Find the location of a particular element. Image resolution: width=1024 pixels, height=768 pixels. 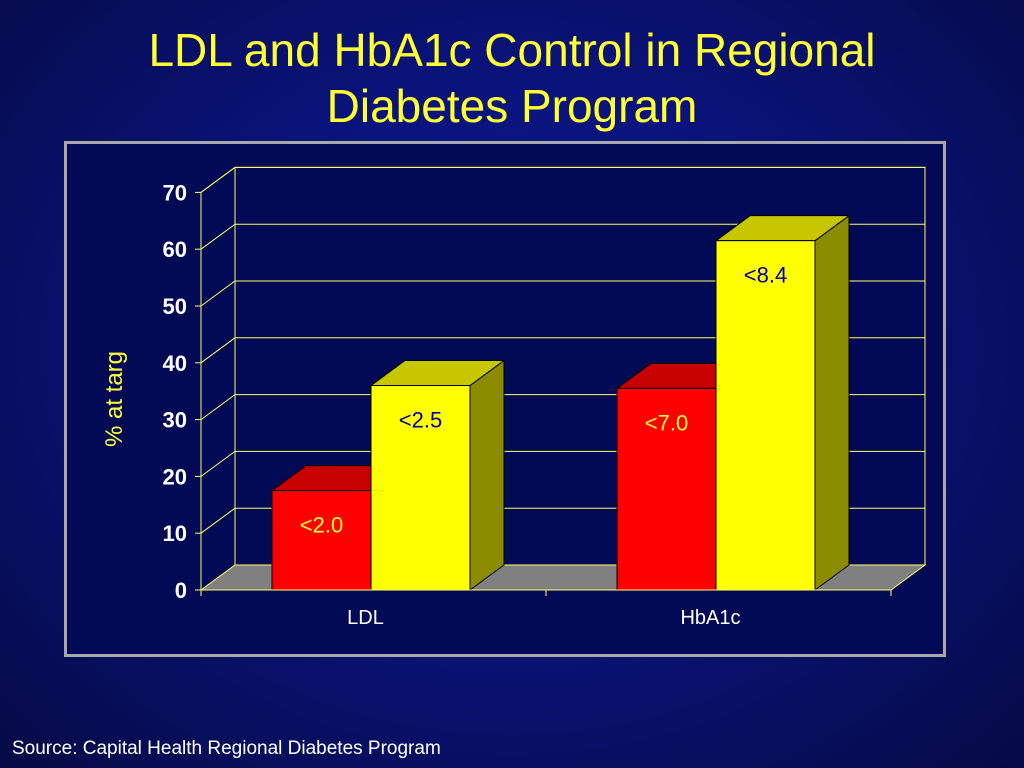

bar: <8.4 is located at coordinates (782, 402).